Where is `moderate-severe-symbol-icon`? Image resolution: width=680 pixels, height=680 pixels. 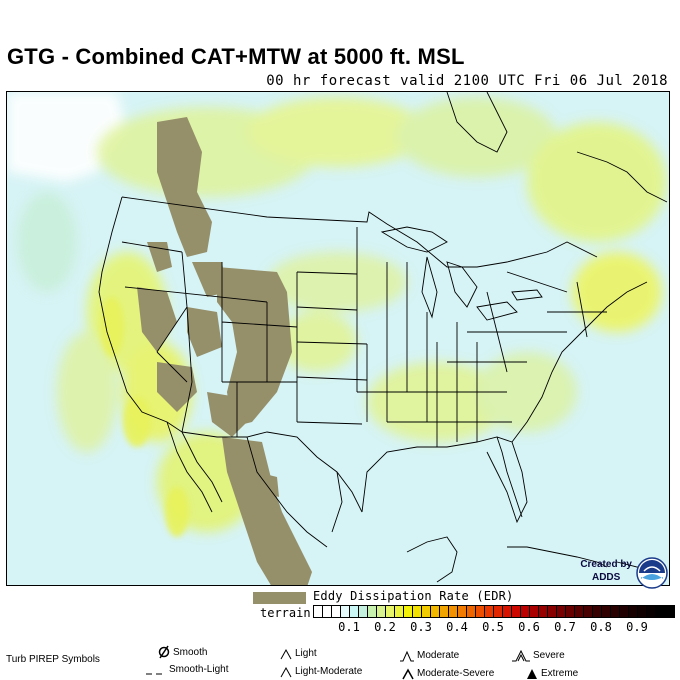 moderate-severe-symbol-icon is located at coordinates (408, 674).